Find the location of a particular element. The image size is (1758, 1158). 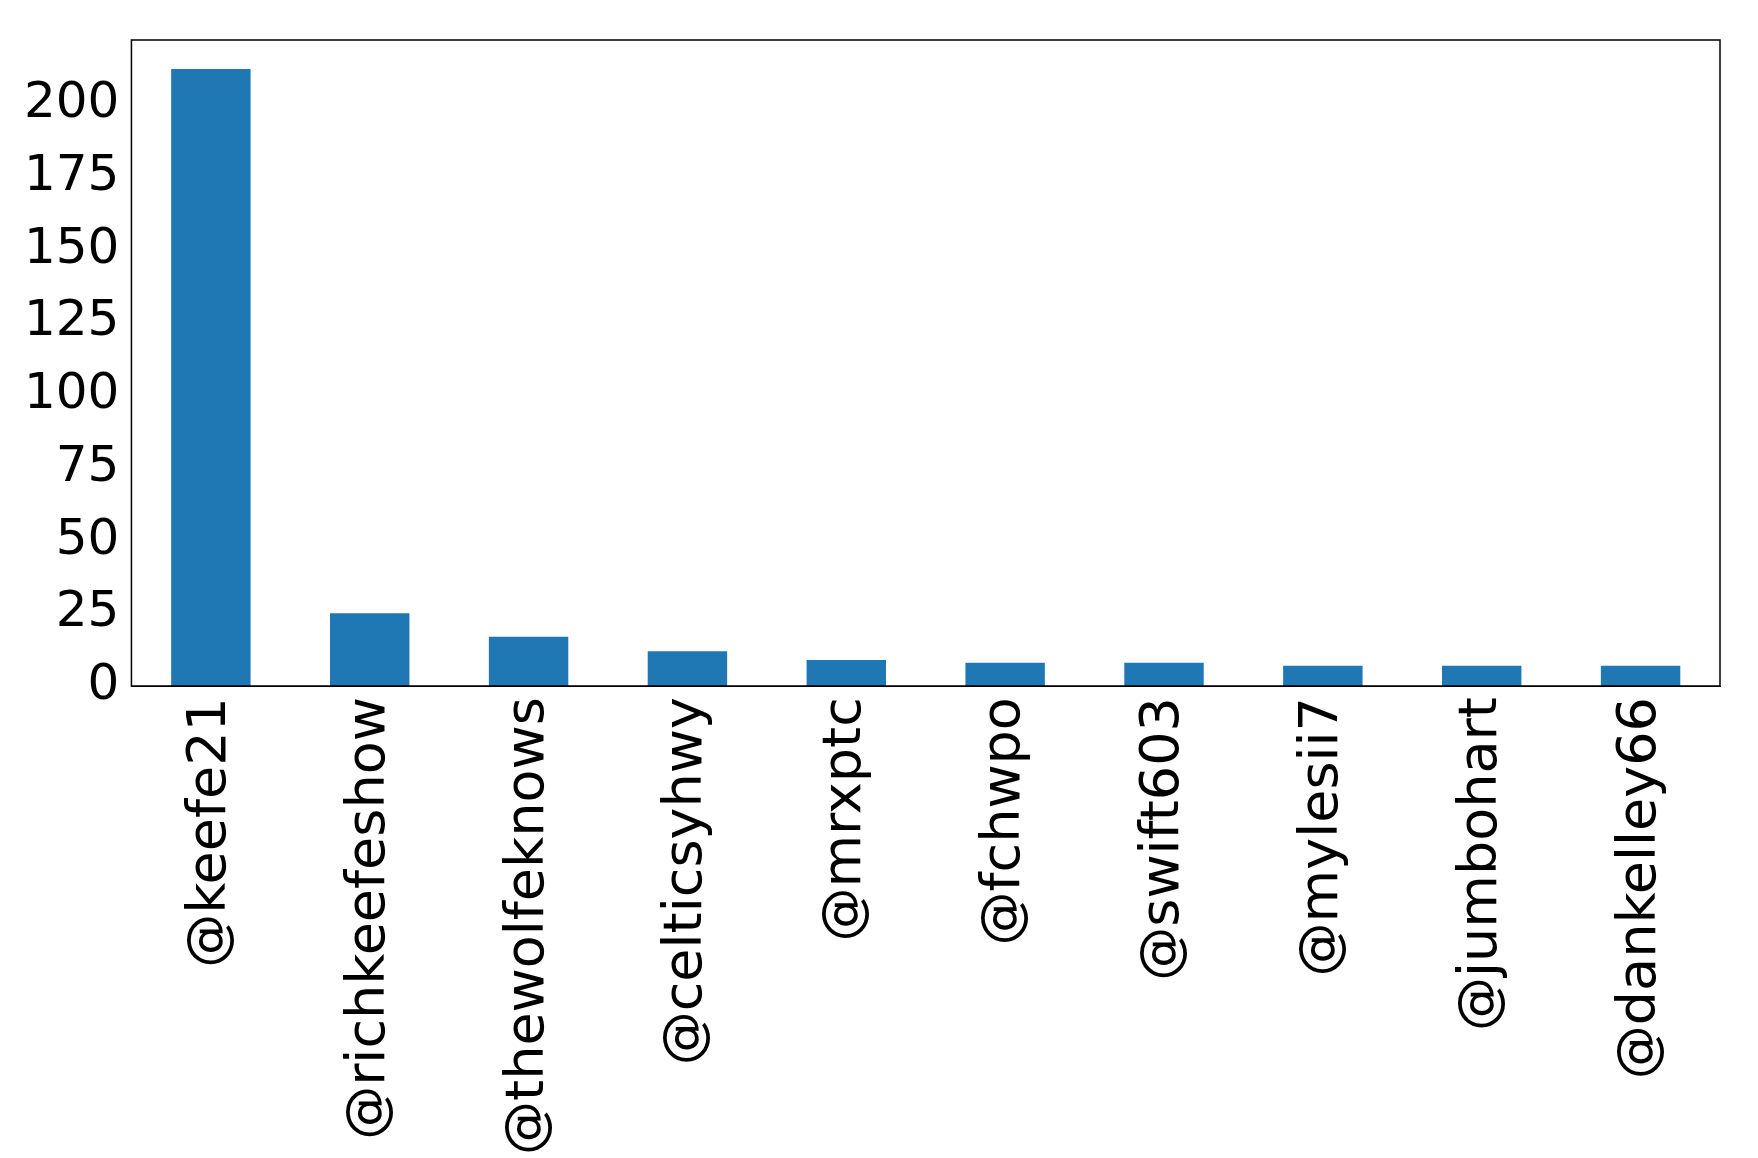

x-tick-label: @celticsyhwy is located at coordinates (683, 881).